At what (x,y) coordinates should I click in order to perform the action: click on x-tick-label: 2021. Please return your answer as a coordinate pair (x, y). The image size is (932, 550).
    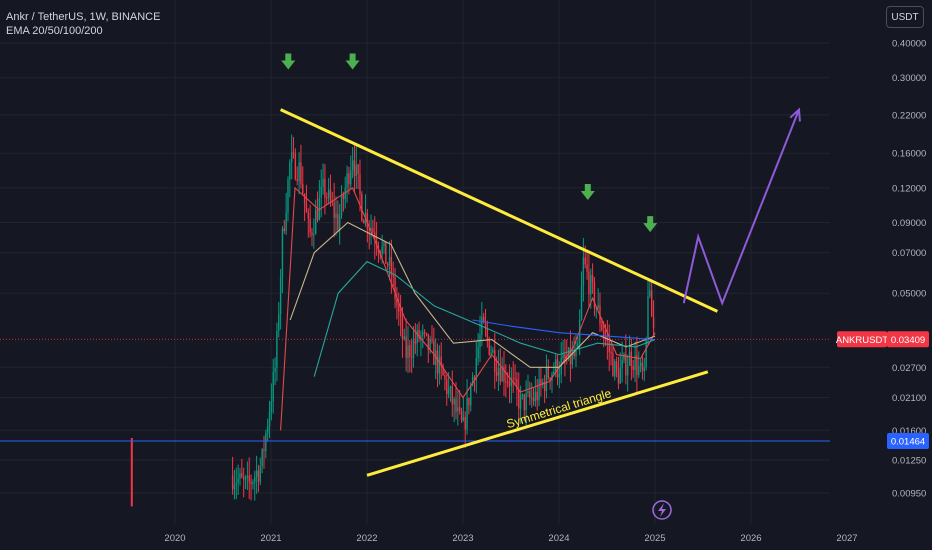
    Looking at the image, I should click on (270, 538).